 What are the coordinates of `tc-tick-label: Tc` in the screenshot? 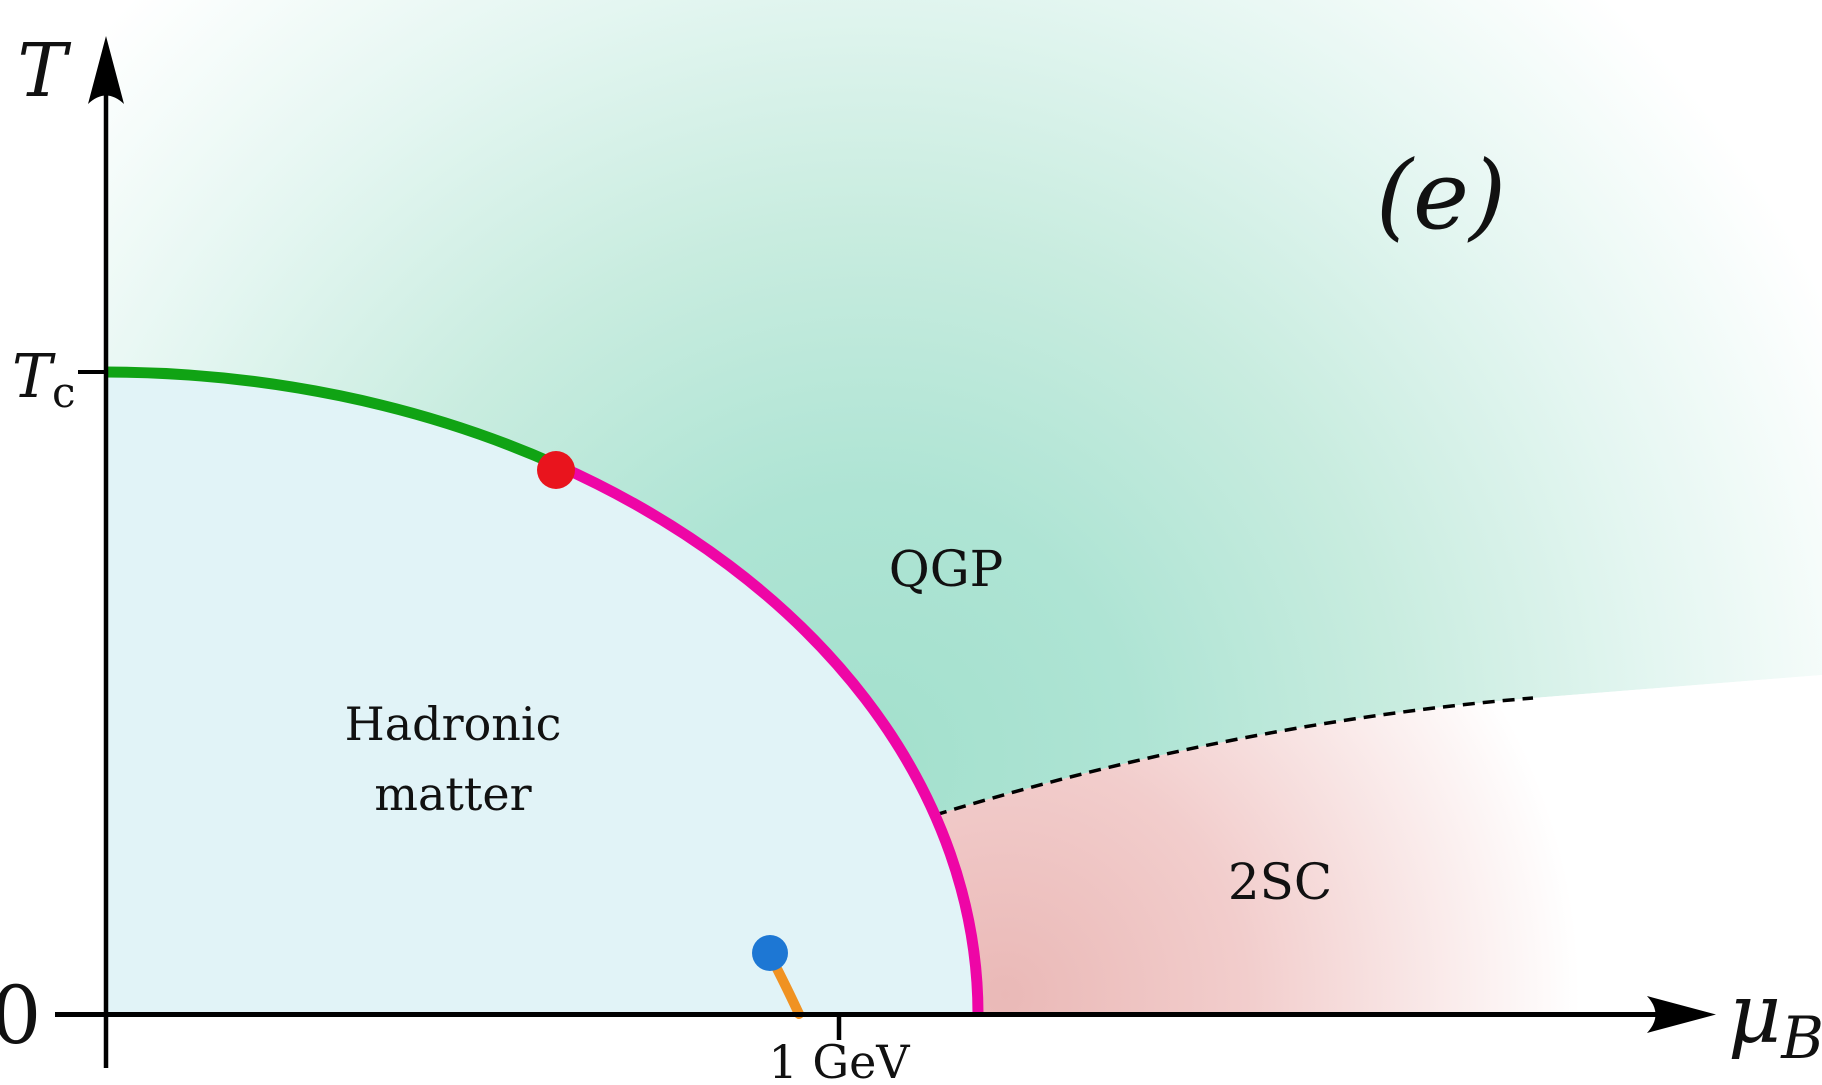 It's located at (44, 379).